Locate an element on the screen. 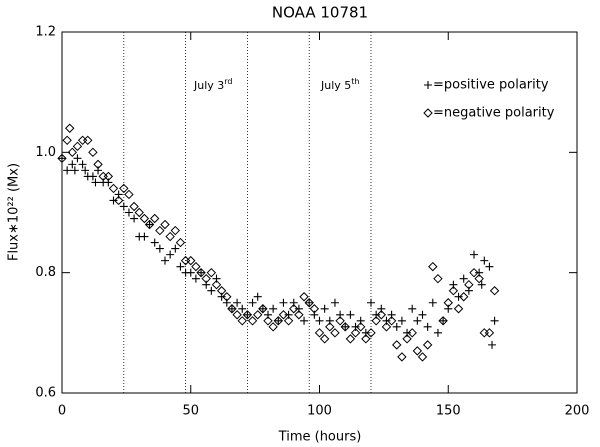 This screenshot has width=600, height=447. x-tick-label: 0 is located at coordinates (62, 411).